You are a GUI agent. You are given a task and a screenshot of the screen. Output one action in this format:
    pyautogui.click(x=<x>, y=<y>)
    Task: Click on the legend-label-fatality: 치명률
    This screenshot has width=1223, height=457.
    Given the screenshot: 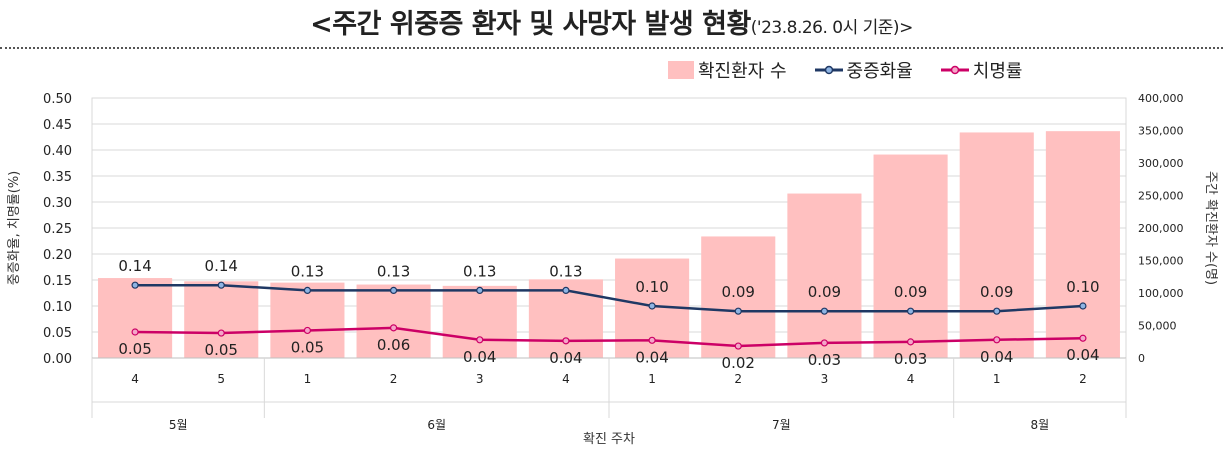 What is the action you would take?
    pyautogui.click(x=997, y=71)
    